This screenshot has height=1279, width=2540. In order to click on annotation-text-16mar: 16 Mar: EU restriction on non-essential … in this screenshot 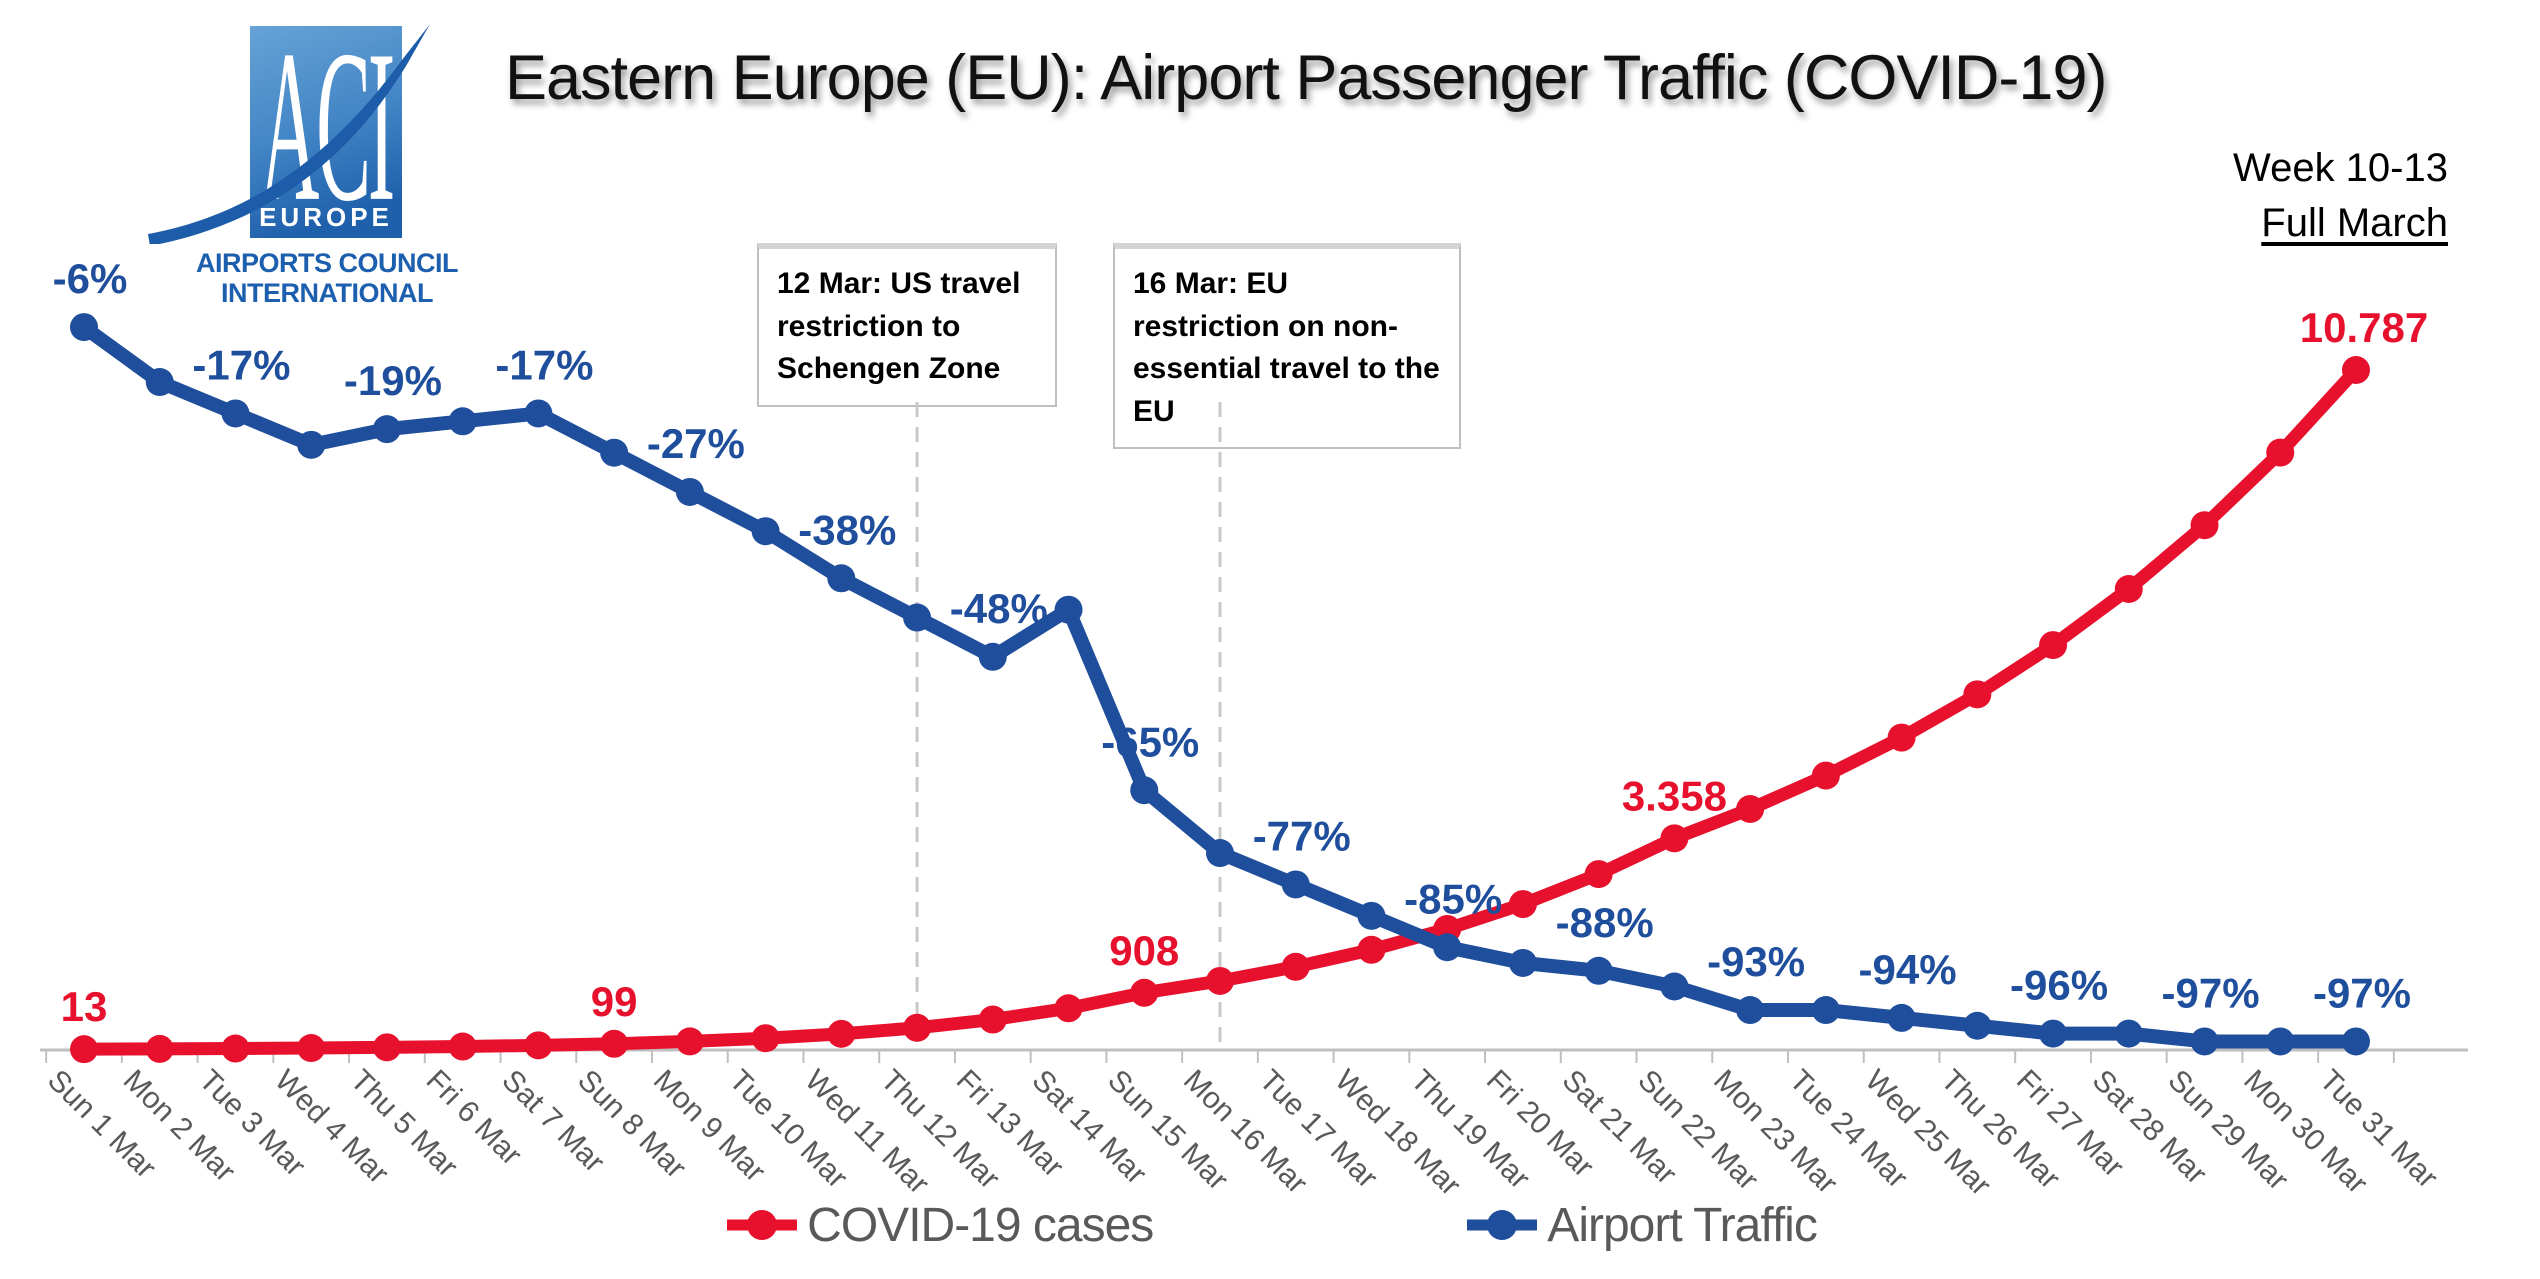, I will do `click(1286, 347)`.